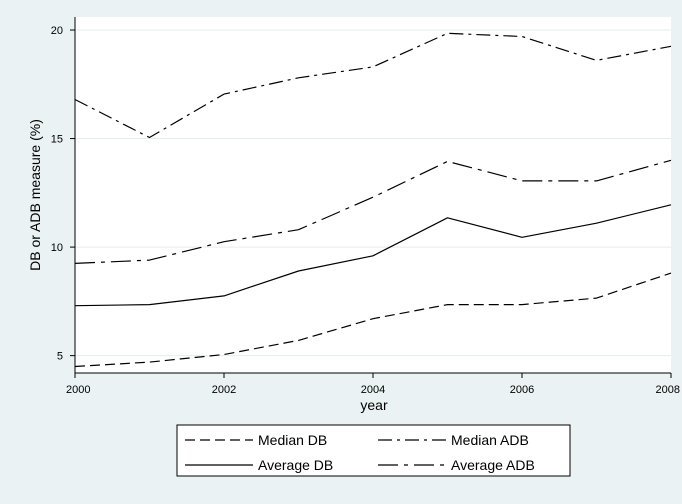 Image resolution: width=682 pixels, height=504 pixels. I want to click on y-tick-label: 5, so click(60, 357).